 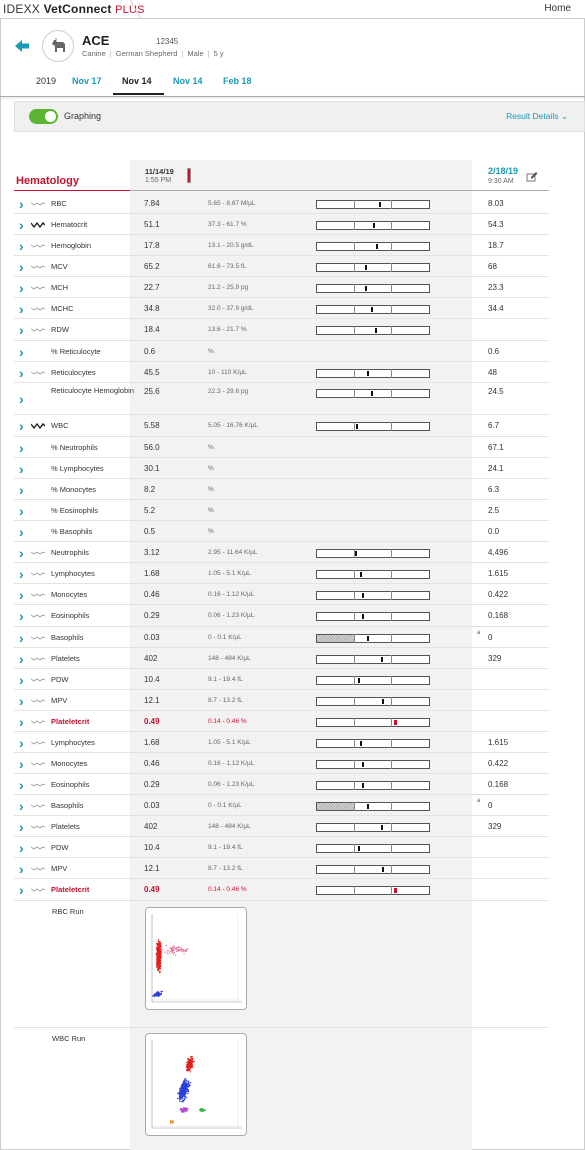 What do you see at coordinates (281, 203) in the screenshot?
I see `result-row: › RBC 7.84 5.65 - 8.87 M/µL 8.03` at bounding box center [281, 203].